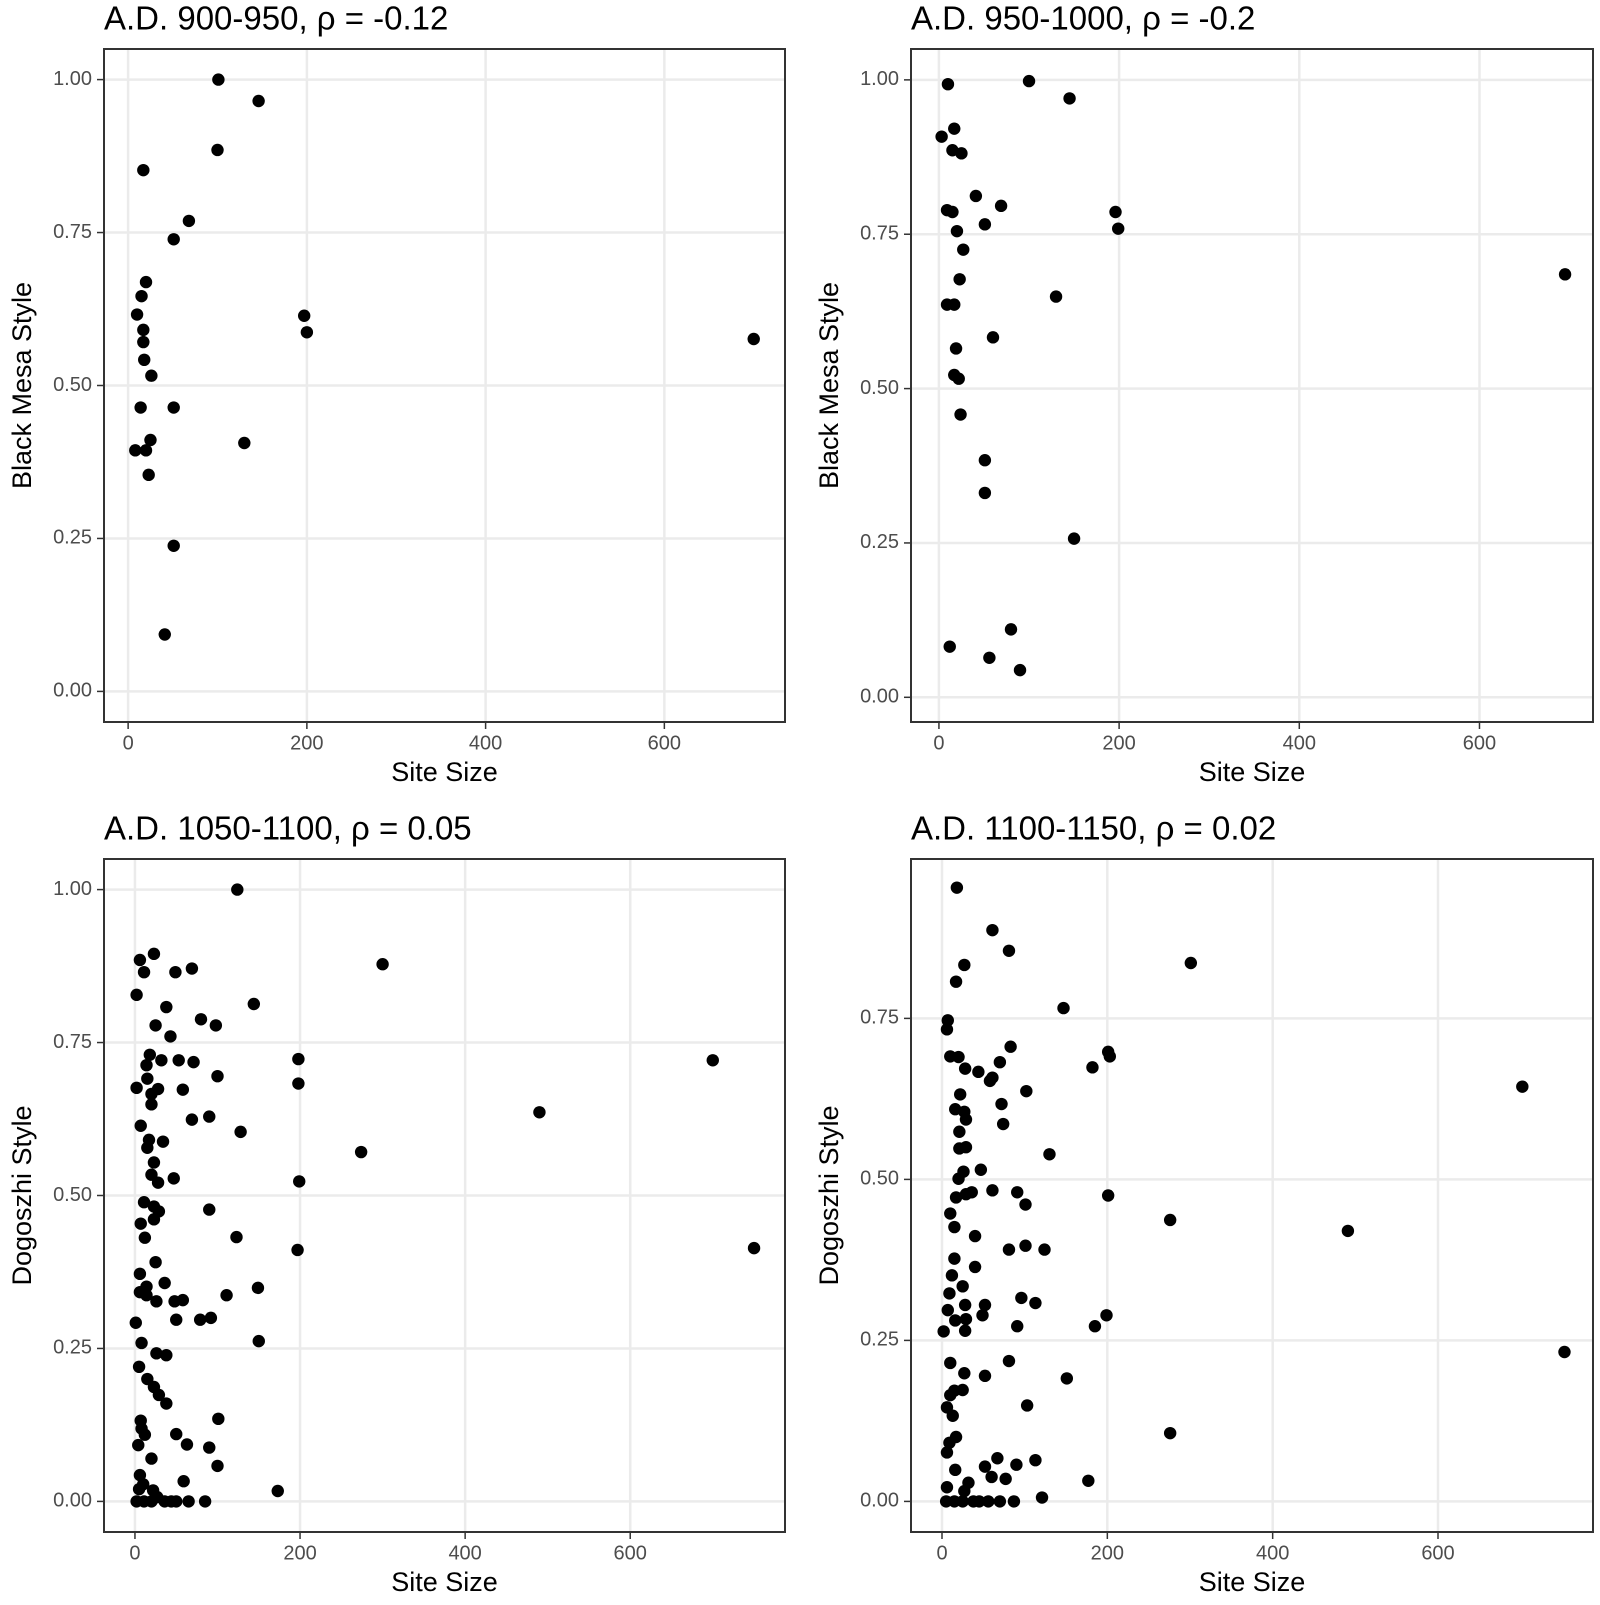 The width and height of the screenshot is (1600, 1605). Describe the element at coordinates (72, 1348) in the screenshot. I see `y-tick-label: 0.25` at that location.